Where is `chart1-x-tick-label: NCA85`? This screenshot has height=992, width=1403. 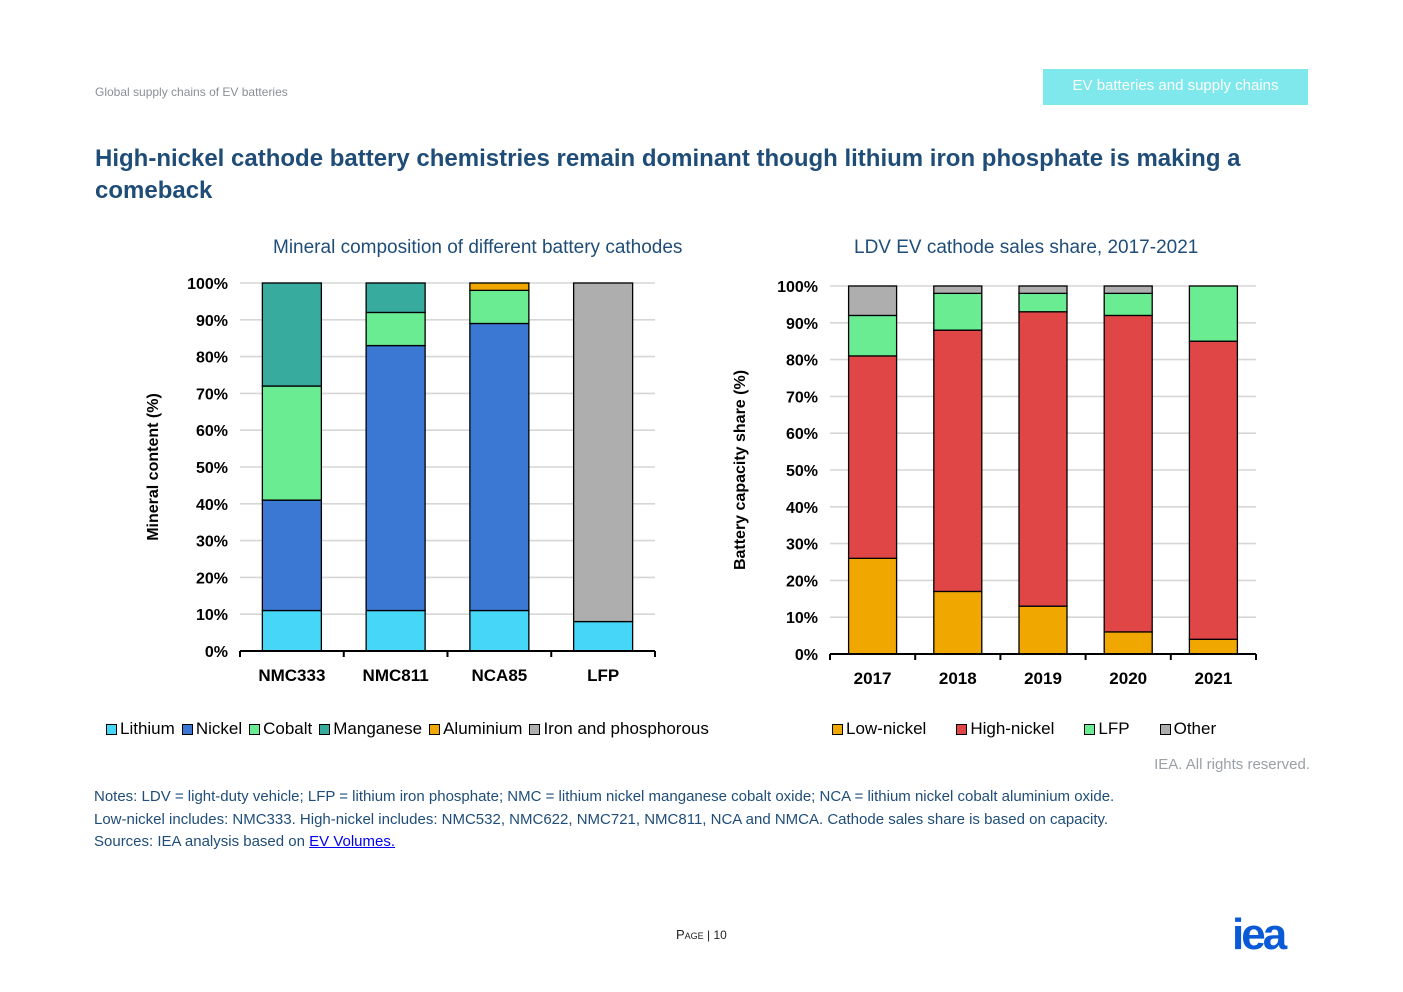 chart1-x-tick-label: NCA85 is located at coordinates (500, 675).